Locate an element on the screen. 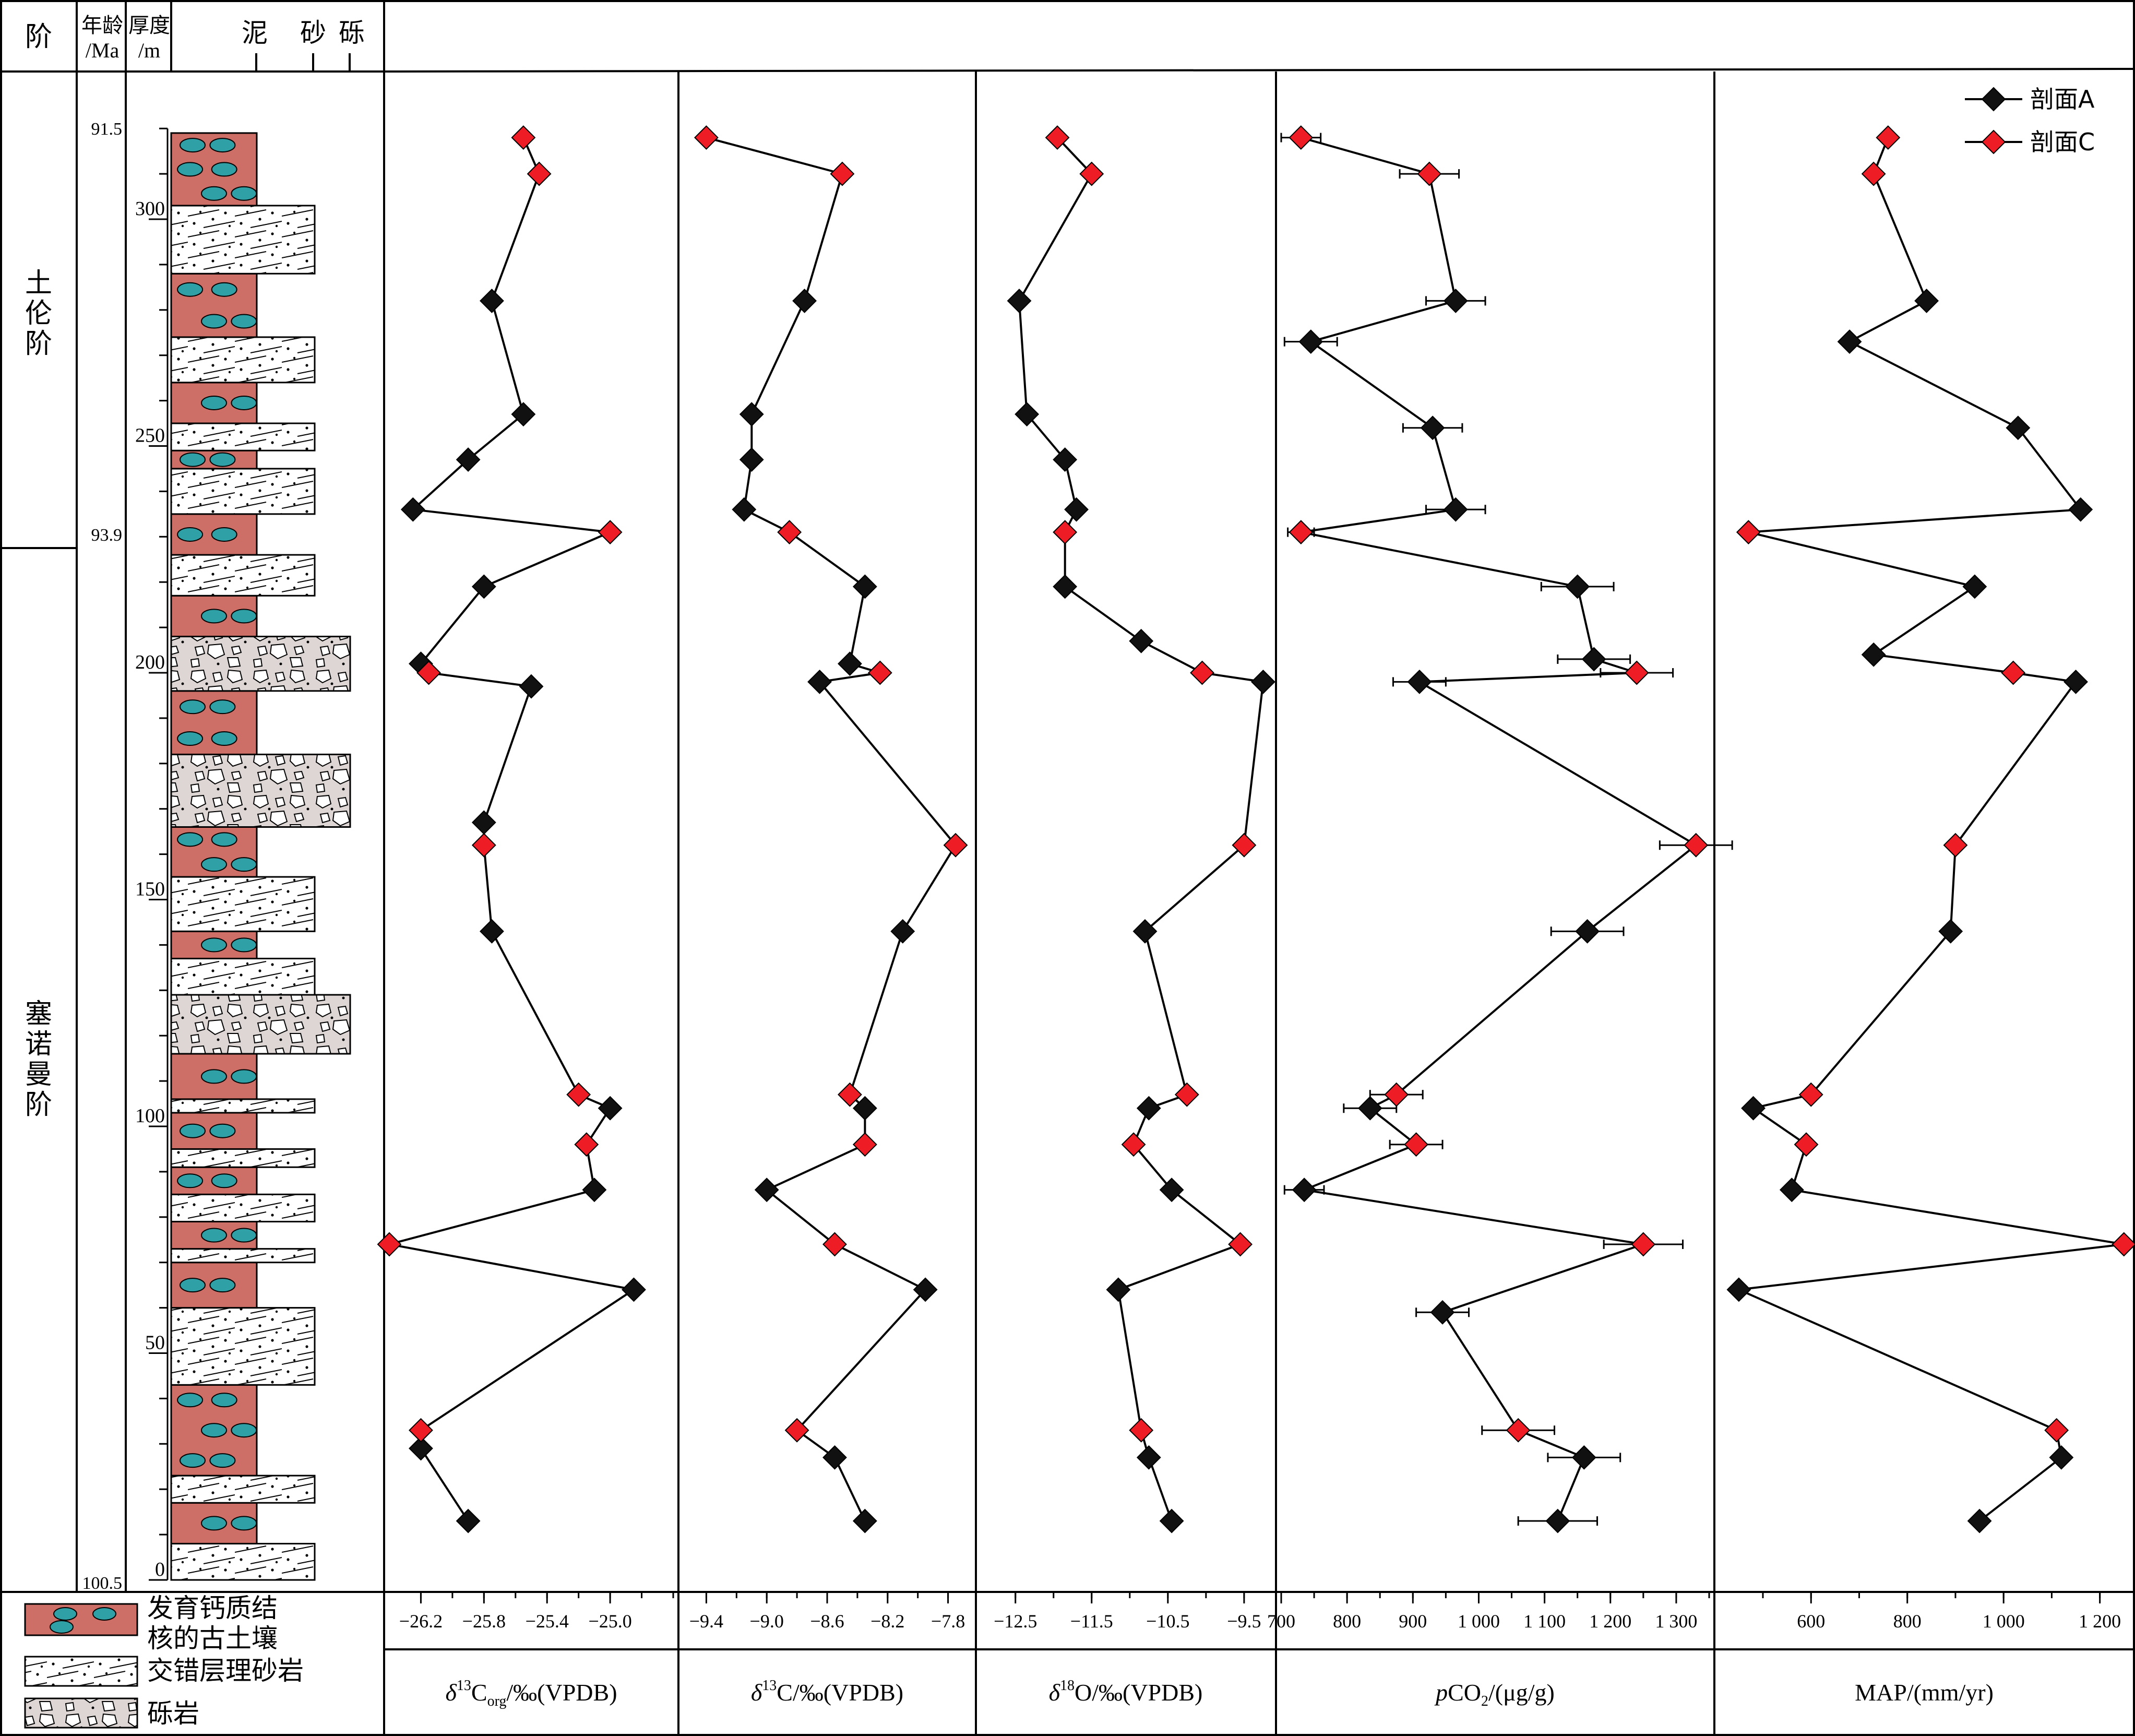 Image resolution: width=2135 pixels, height=1736 pixels. stage-cenomanian-char-2: 诺 is located at coordinates (39, 1044).